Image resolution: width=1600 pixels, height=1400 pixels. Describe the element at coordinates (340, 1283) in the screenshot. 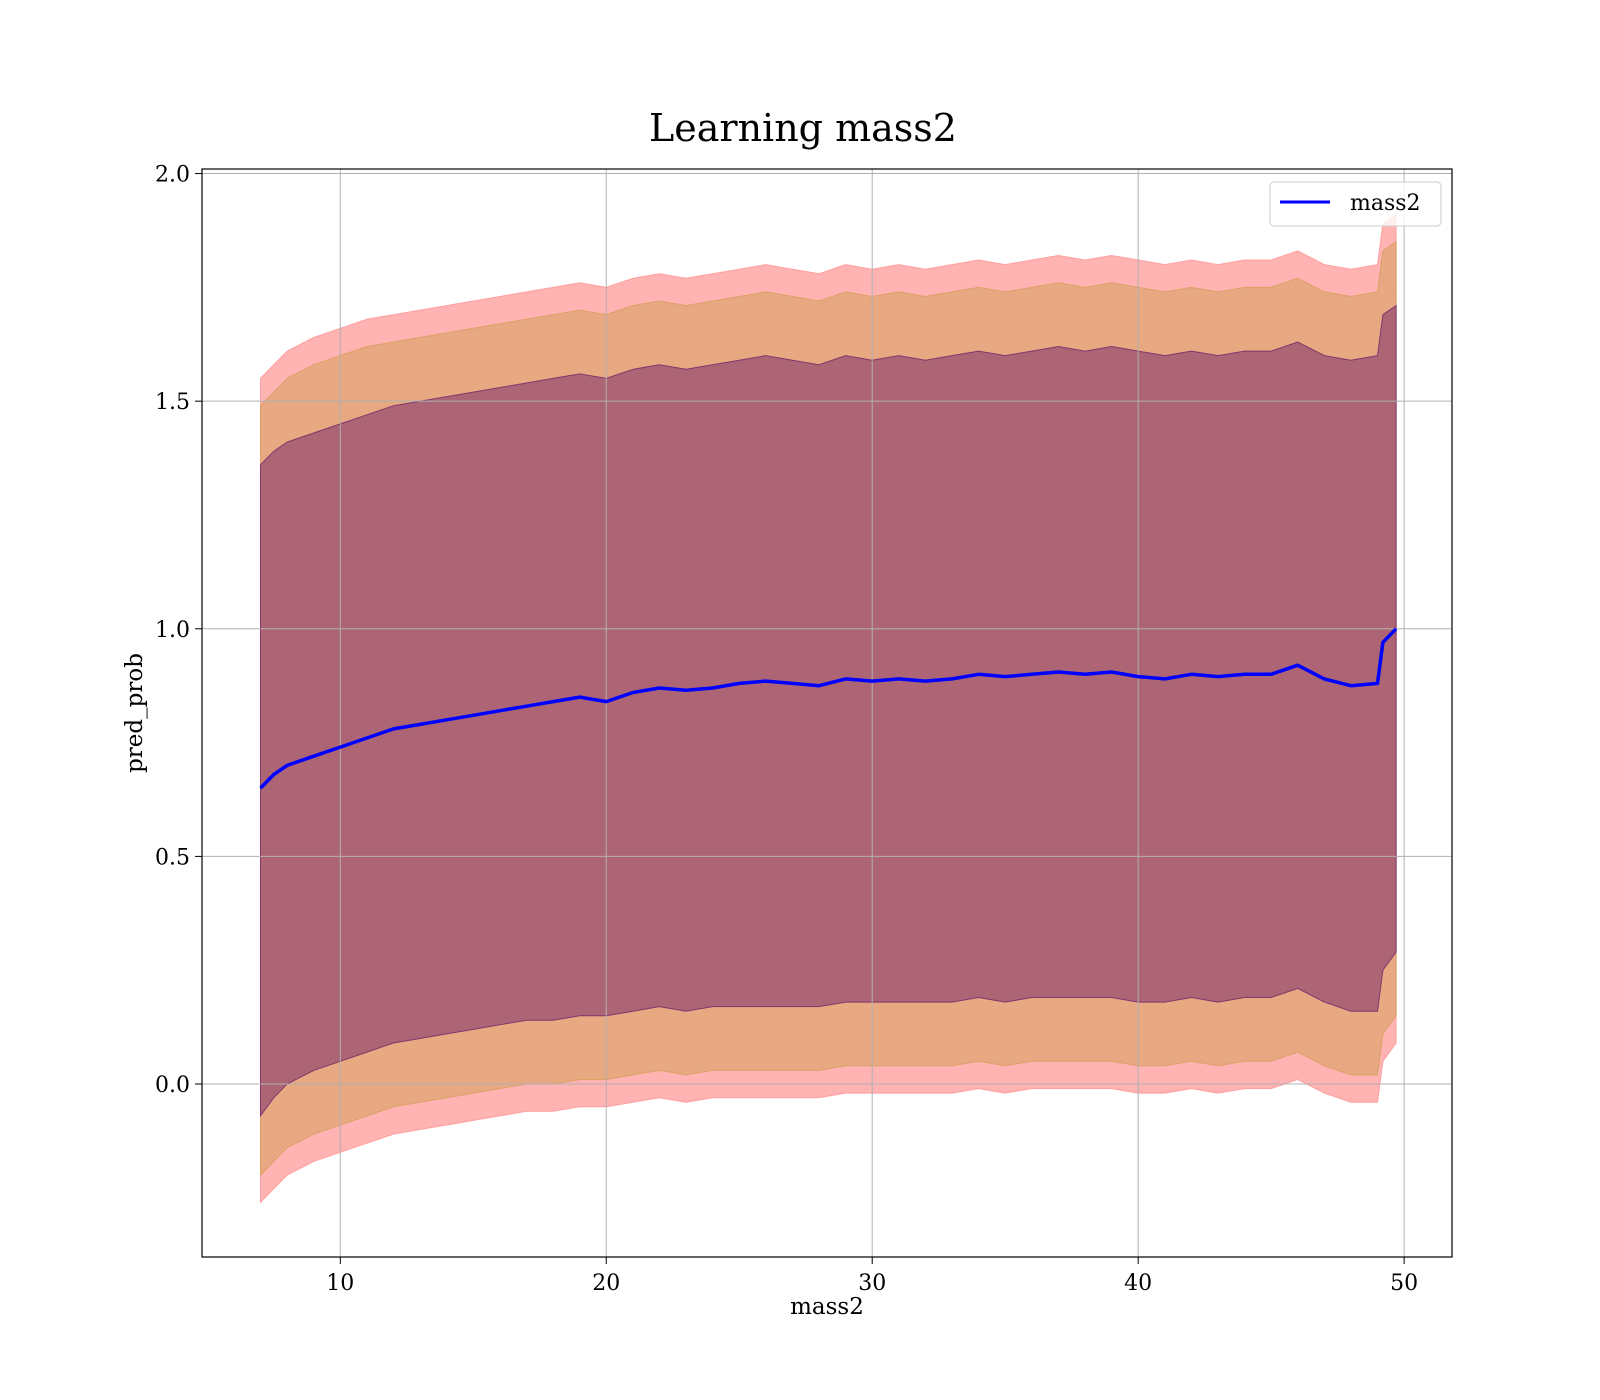

I see `x-tick-label: 10` at that location.